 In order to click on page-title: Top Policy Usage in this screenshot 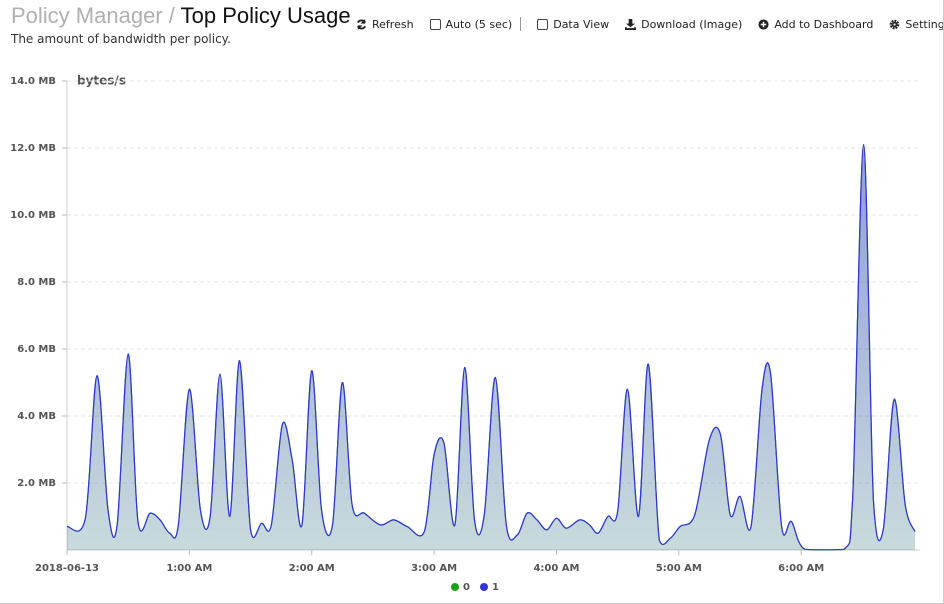, I will do `click(265, 15)`.